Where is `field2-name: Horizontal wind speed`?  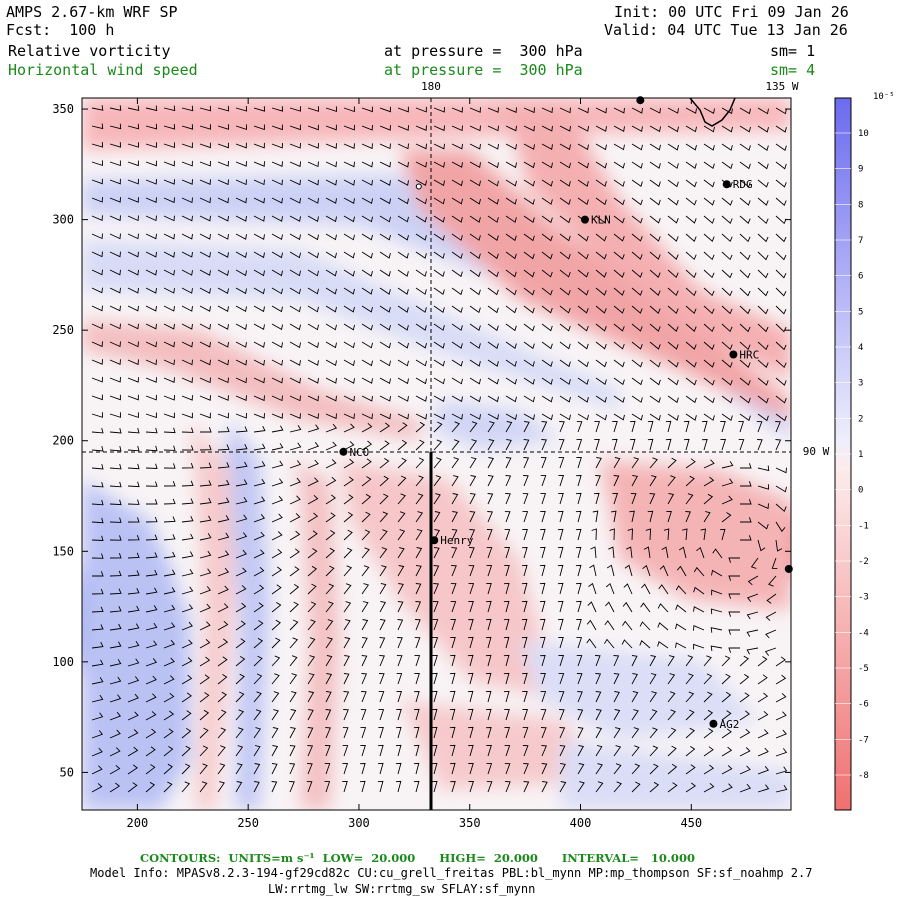
field2-name: Horizontal wind speed is located at coordinates (103, 70).